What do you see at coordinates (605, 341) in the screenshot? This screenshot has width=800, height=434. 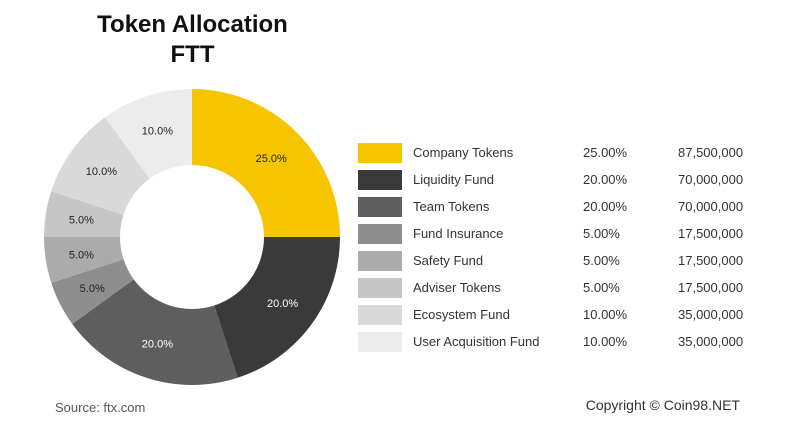 I see `legend-percent-7: 10.00%` at bounding box center [605, 341].